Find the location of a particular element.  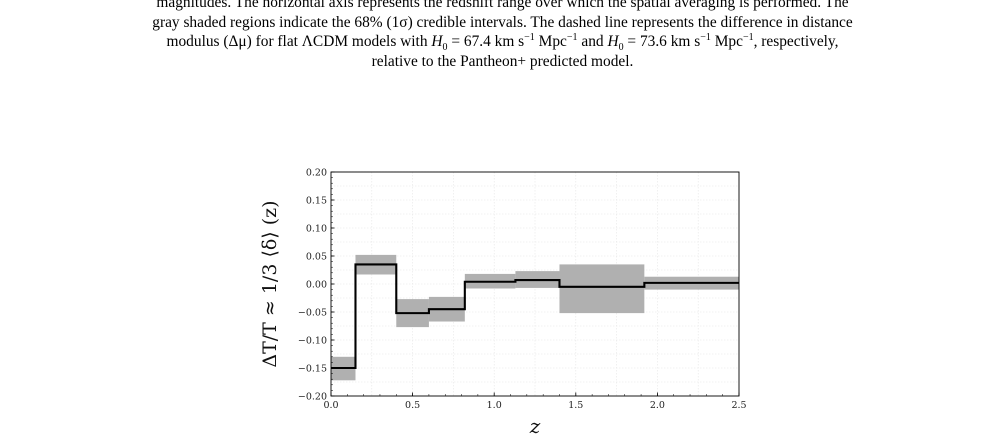

x-axis-ticks: 0.0 0.5 1.0 1.5 2.0 2.5 is located at coordinates (535, 401).